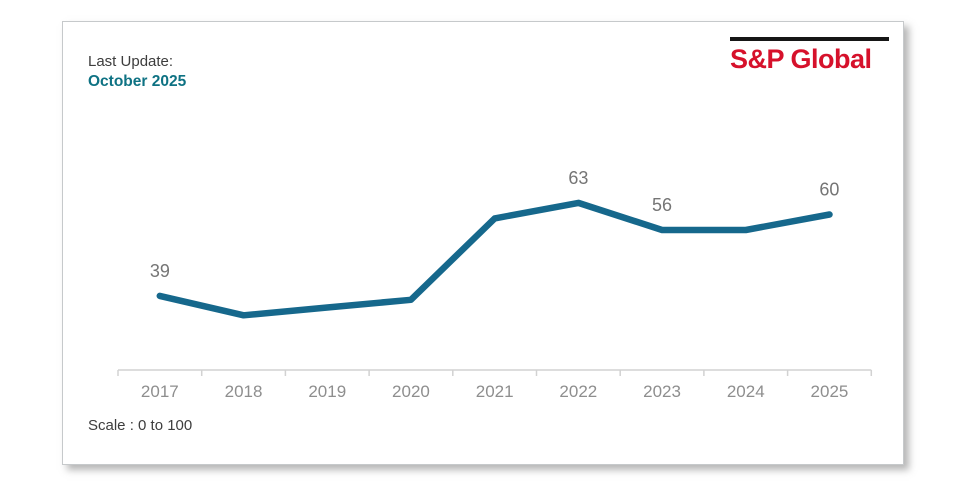 The width and height of the screenshot is (974, 491). I want to click on data-label: 63, so click(578, 178).